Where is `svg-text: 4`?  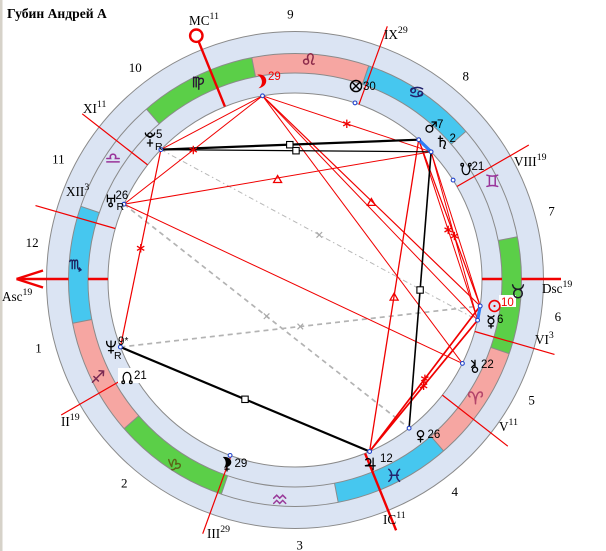
svg-text: 4 is located at coordinates (455, 491).